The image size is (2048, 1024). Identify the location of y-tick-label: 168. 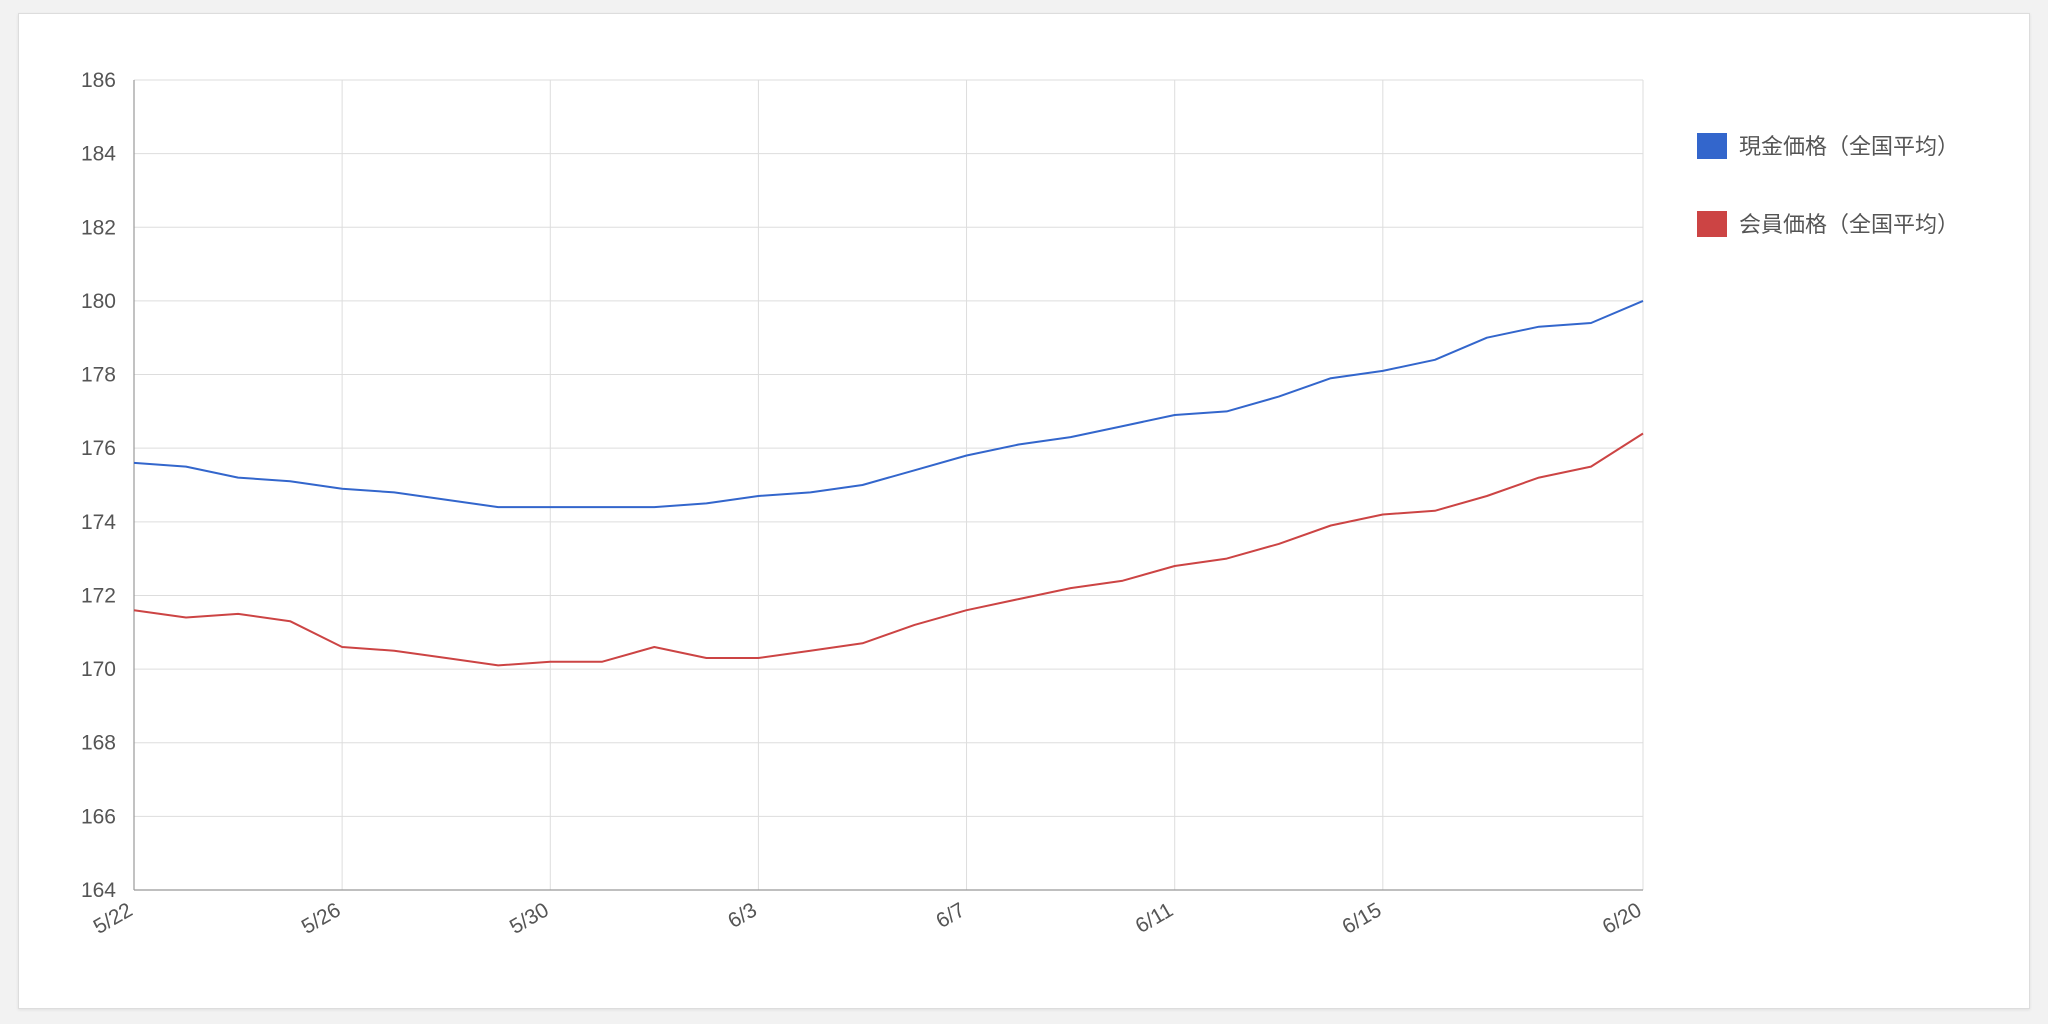
(98, 743).